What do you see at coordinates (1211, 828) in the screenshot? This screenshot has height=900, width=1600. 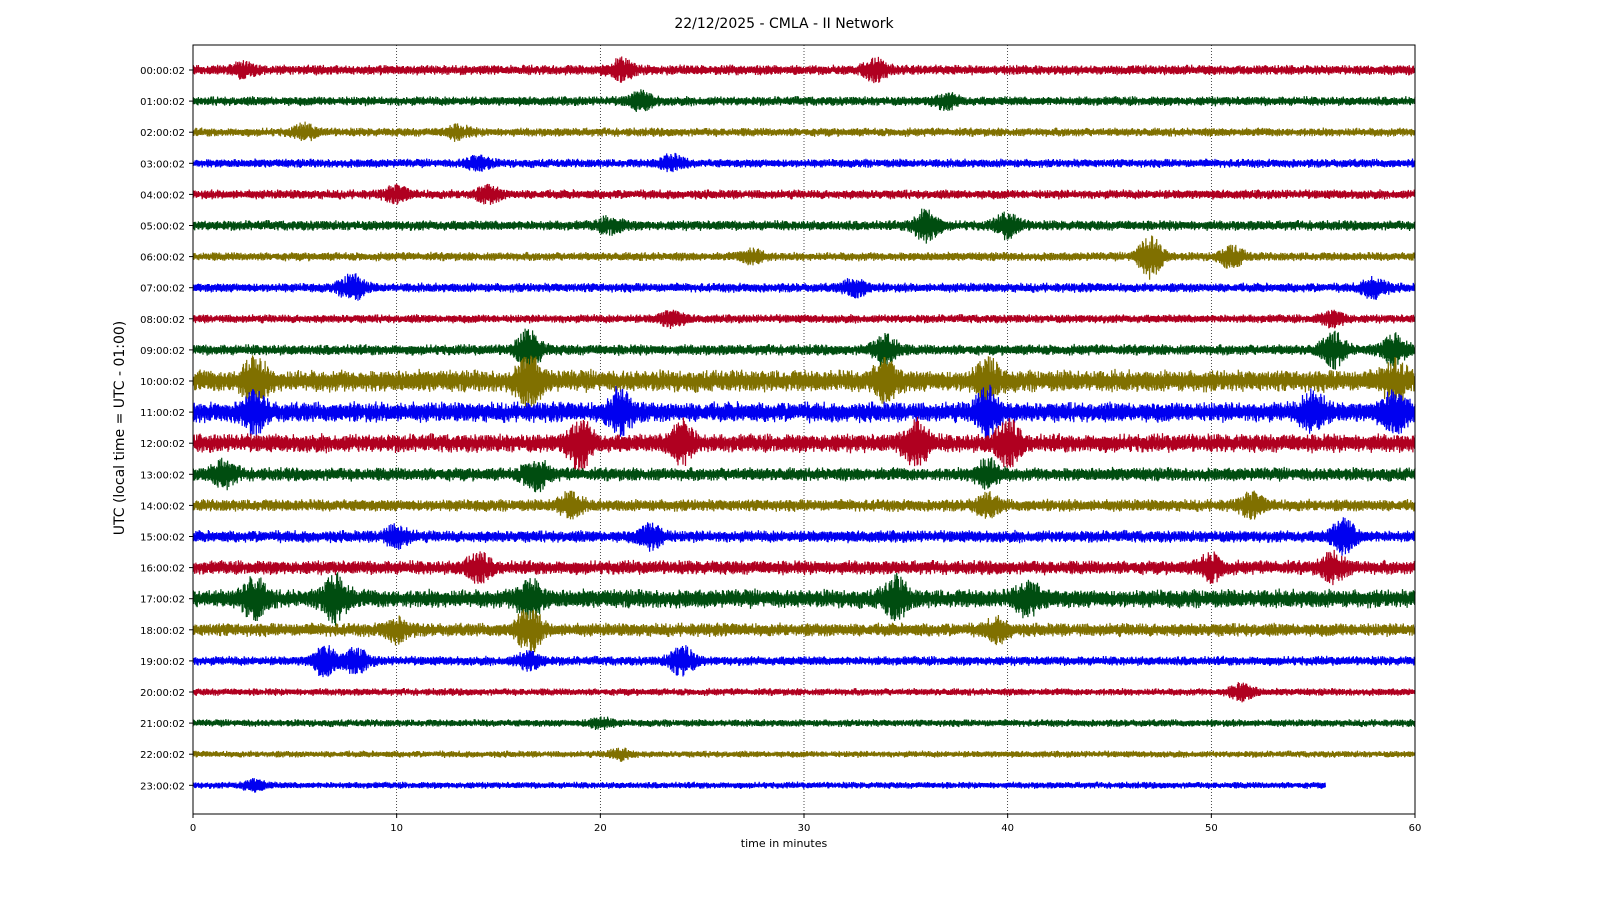 I see `x-tick-label: 50` at bounding box center [1211, 828].